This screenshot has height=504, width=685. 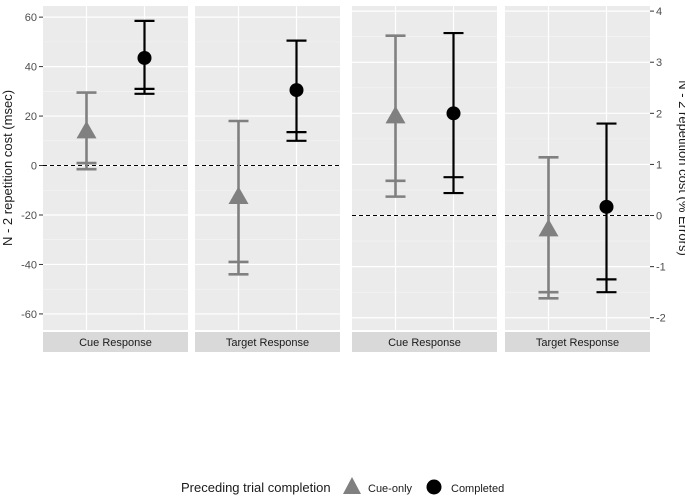 What do you see at coordinates (256, 487) in the screenshot?
I see `legend-title: Preceding trial completion` at bounding box center [256, 487].